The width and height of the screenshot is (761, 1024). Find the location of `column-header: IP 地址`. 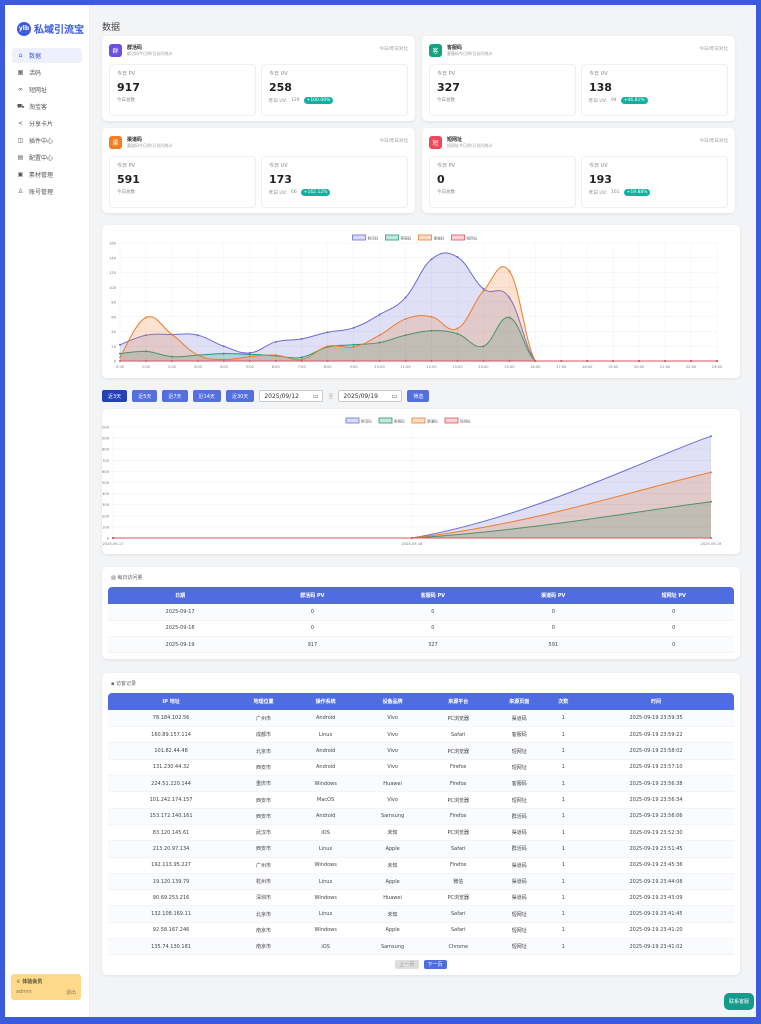

column-header: IP 地址 is located at coordinates (171, 702).